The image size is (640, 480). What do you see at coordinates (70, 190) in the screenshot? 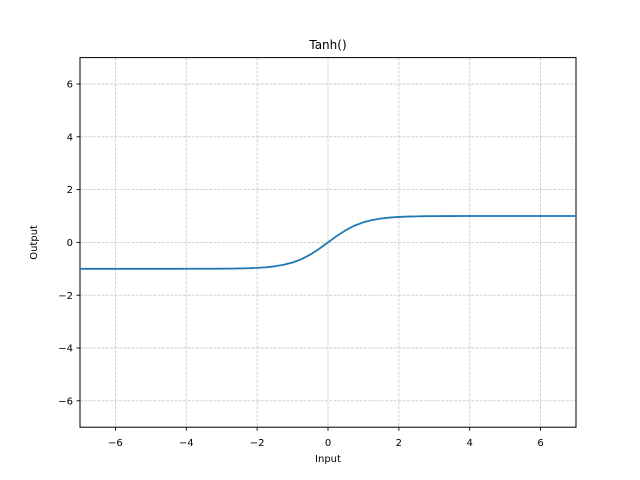
I see `y-tick-label: 2` at bounding box center [70, 190].